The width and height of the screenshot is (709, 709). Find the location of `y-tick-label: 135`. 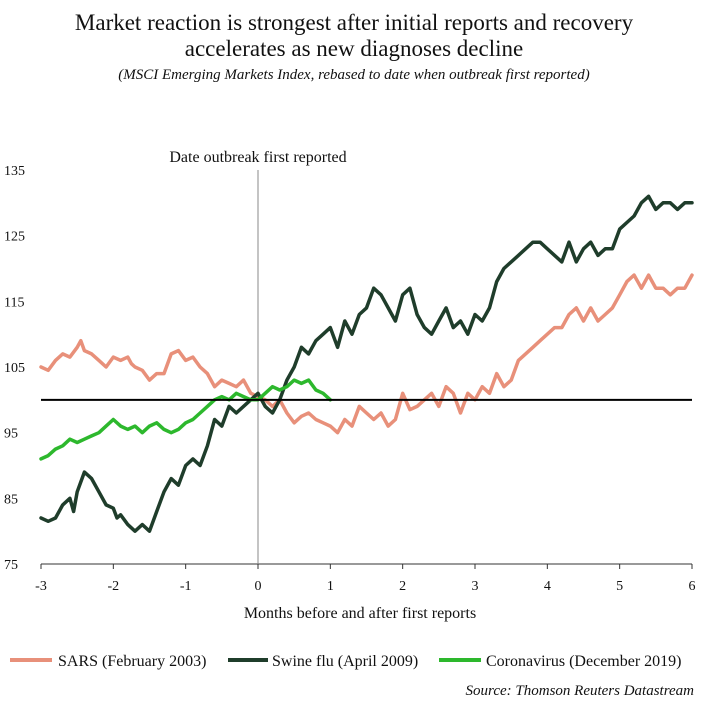

y-tick-label: 135 is located at coordinates (14, 171).